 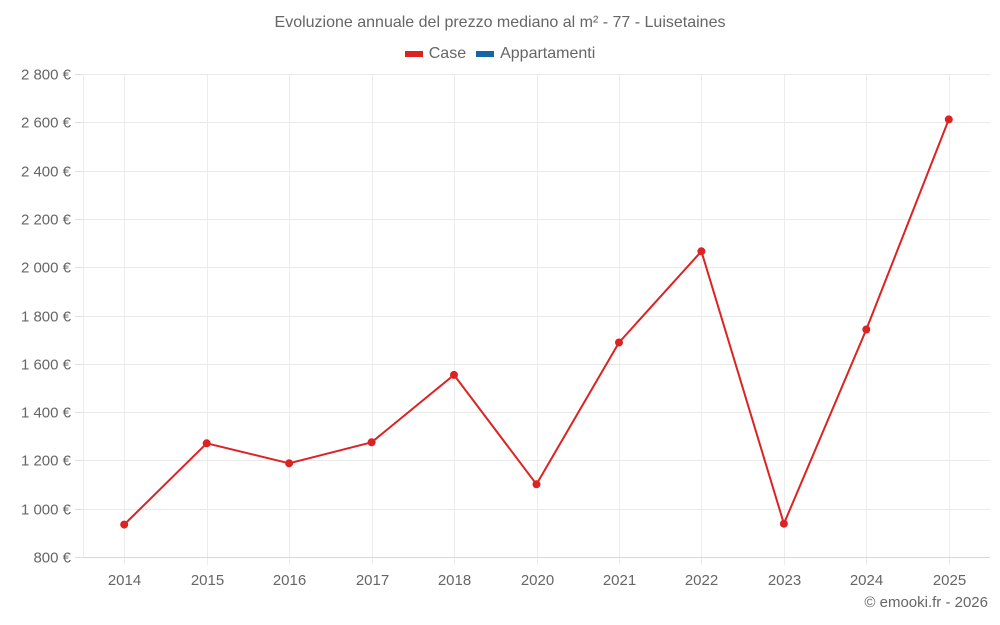 What do you see at coordinates (207, 580) in the screenshot?
I see `x-tick-label: 2015` at bounding box center [207, 580].